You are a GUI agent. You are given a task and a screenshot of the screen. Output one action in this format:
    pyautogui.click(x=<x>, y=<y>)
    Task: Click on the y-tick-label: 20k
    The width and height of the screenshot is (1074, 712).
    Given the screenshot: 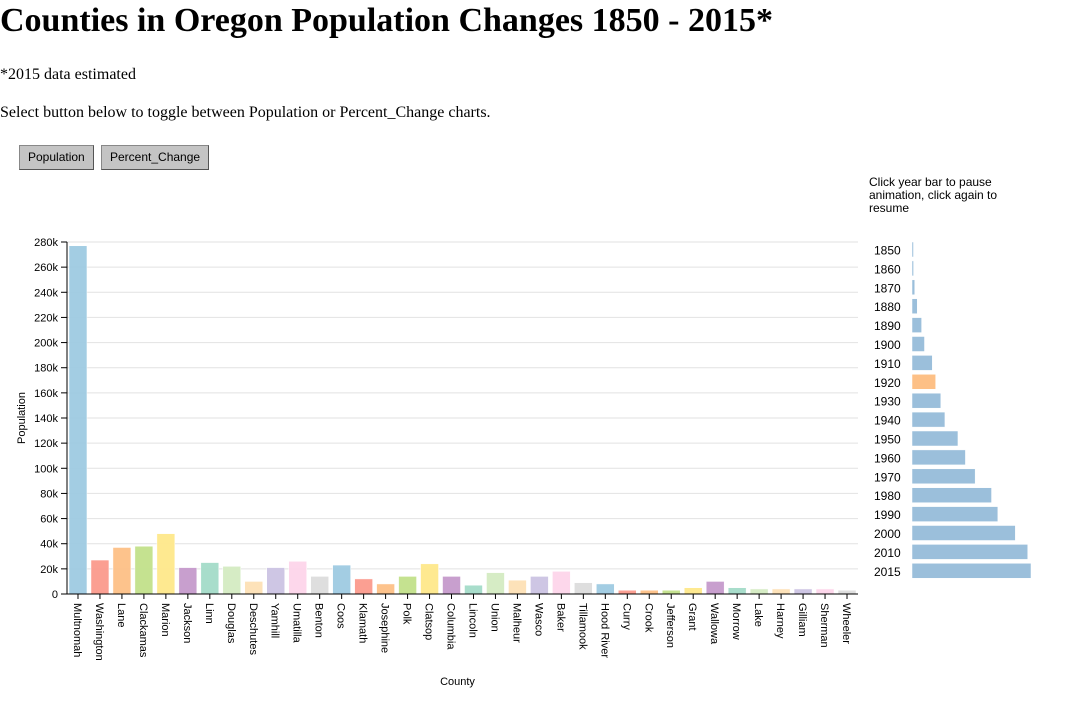 What is the action you would take?
    pyautogui.click(x=49, y=570)
    